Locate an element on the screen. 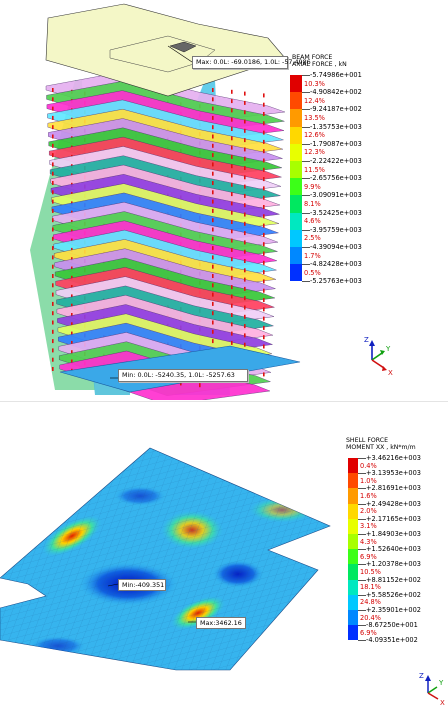 Image resolution: width=448 pixels, height=705 pixels. shell-boundary-value: +1.52640e+003 is located at coordinates (393, 549).